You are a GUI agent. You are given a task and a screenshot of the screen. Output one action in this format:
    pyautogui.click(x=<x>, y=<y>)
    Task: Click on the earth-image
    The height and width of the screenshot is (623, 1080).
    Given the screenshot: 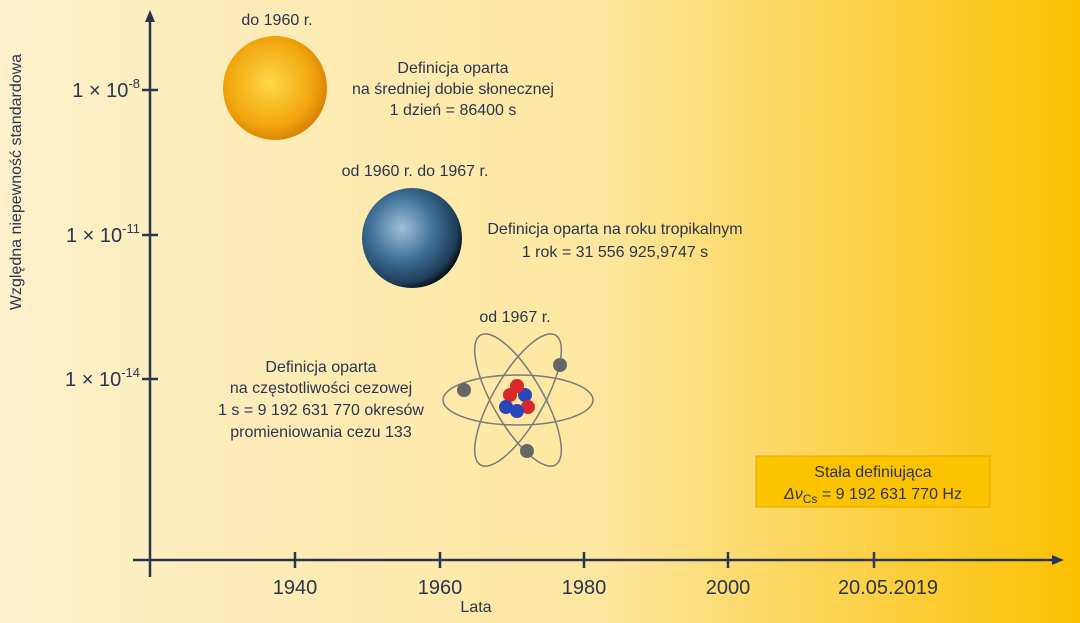 What is the action you would take?
    pyautogui.click(x=412, y=238)
    